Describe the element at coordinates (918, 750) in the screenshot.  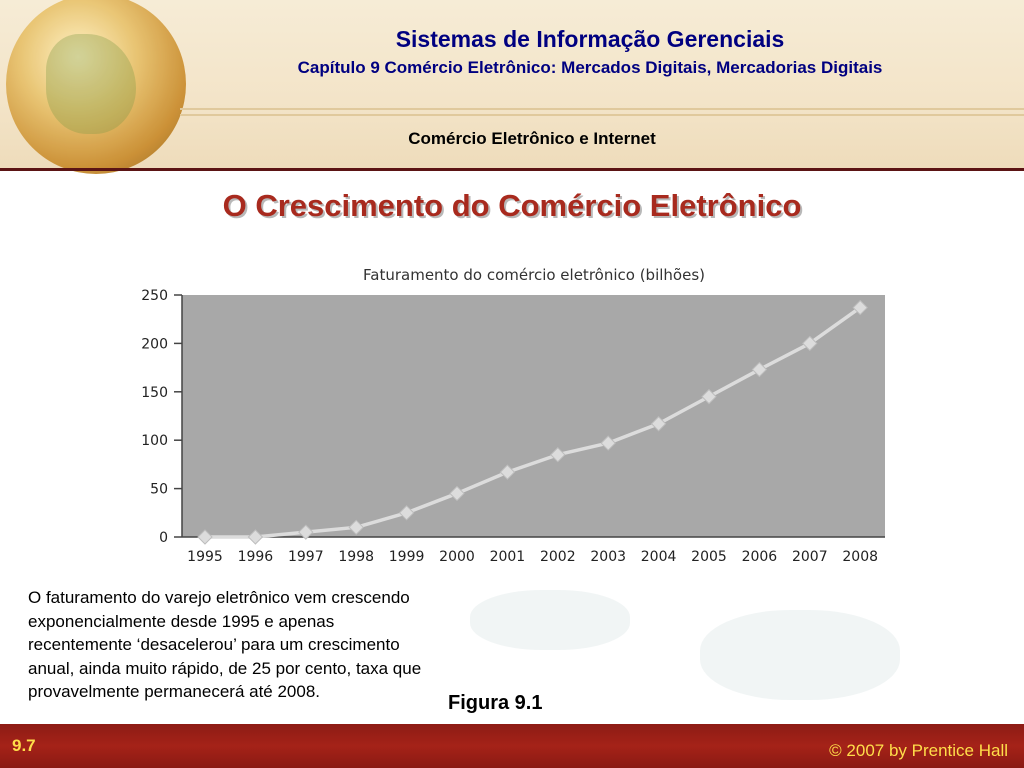
I see `copyright-notice: © 2007 by Prentice Hall` at that location.